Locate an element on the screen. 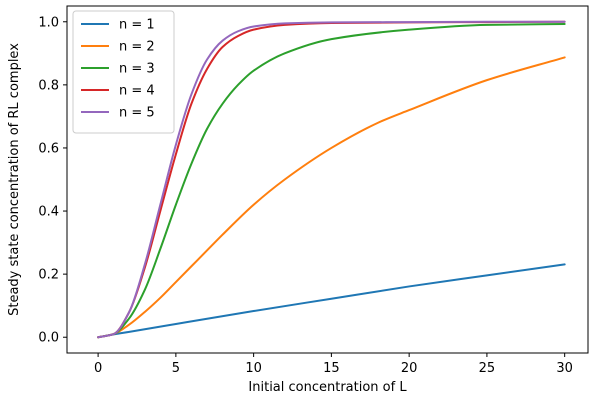 The width and height of the screenshot is (600, 400). legend-label-n-1: n = 1 is located at coordinates (137, 25).